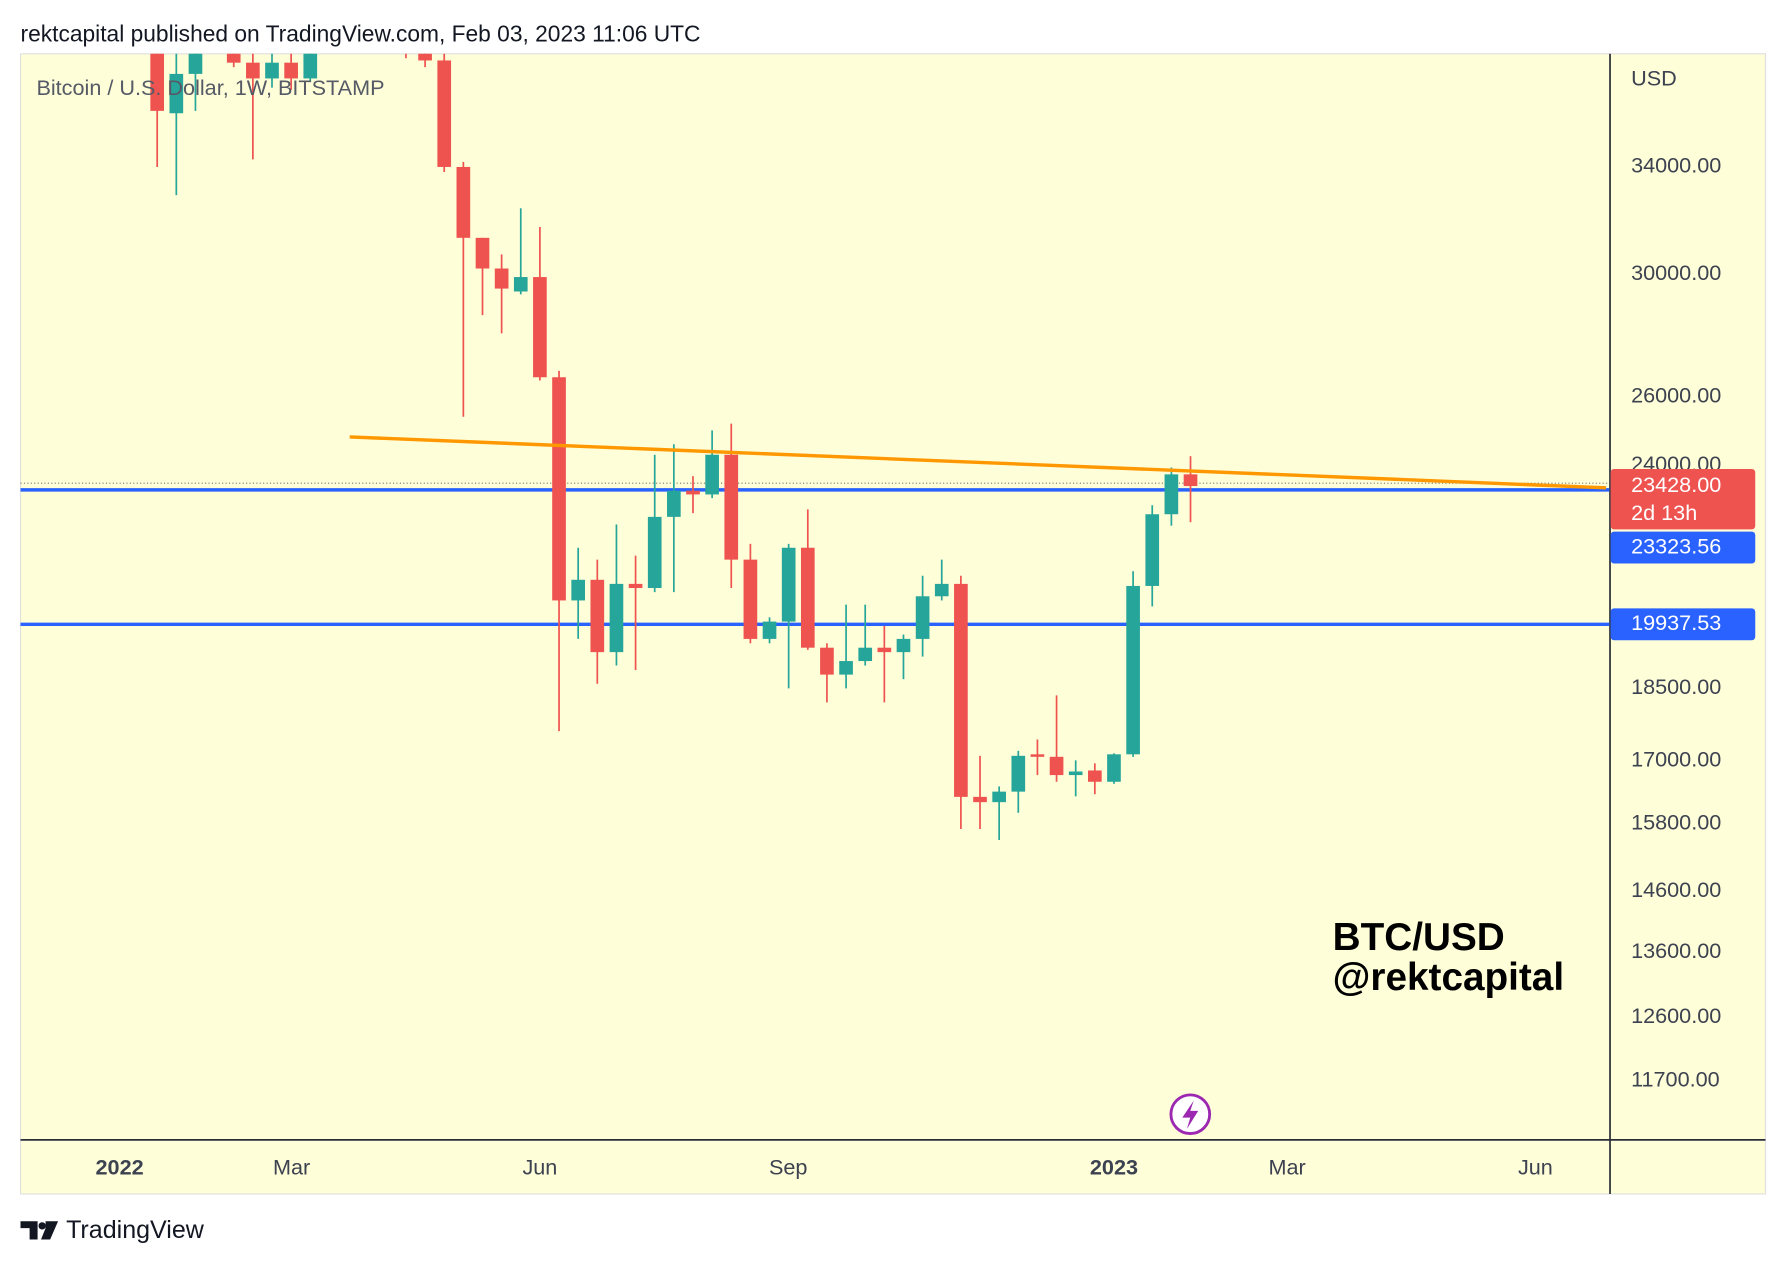  What do you see at coordinates (1190, 1114) in the screenshot?
I see `lightning-icon` at bounding box center [1190, 1114].